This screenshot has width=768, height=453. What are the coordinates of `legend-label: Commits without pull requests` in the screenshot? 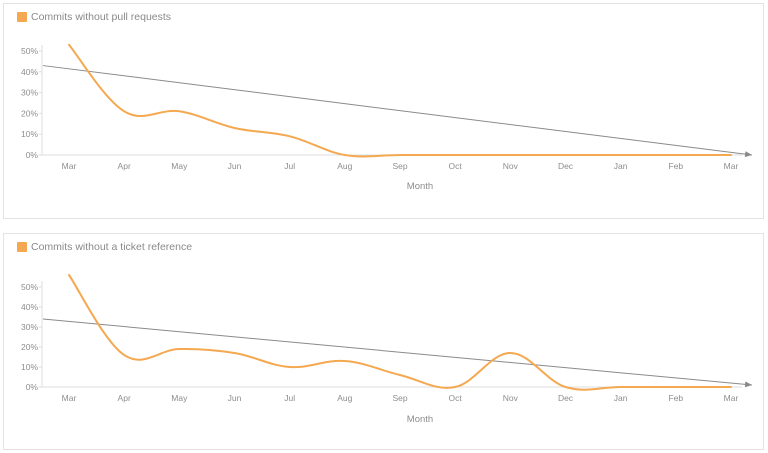 It's located at (101, 17).